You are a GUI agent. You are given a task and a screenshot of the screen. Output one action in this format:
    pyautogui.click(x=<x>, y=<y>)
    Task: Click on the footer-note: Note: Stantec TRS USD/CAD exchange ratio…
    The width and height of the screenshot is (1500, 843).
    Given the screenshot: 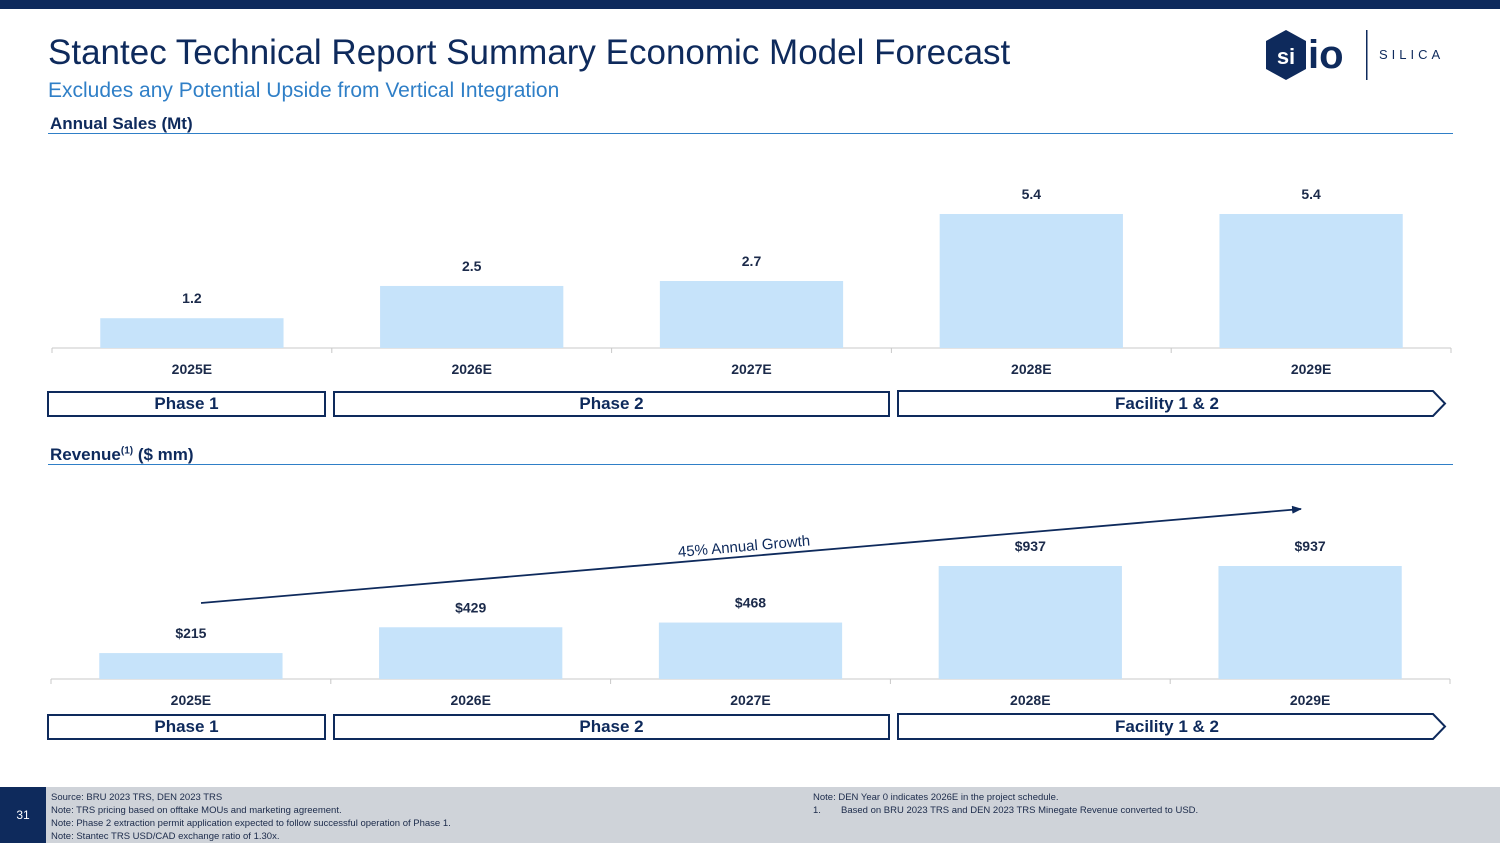 What is the action you would take?
    pyautogui.click(x=165, y=836)
    